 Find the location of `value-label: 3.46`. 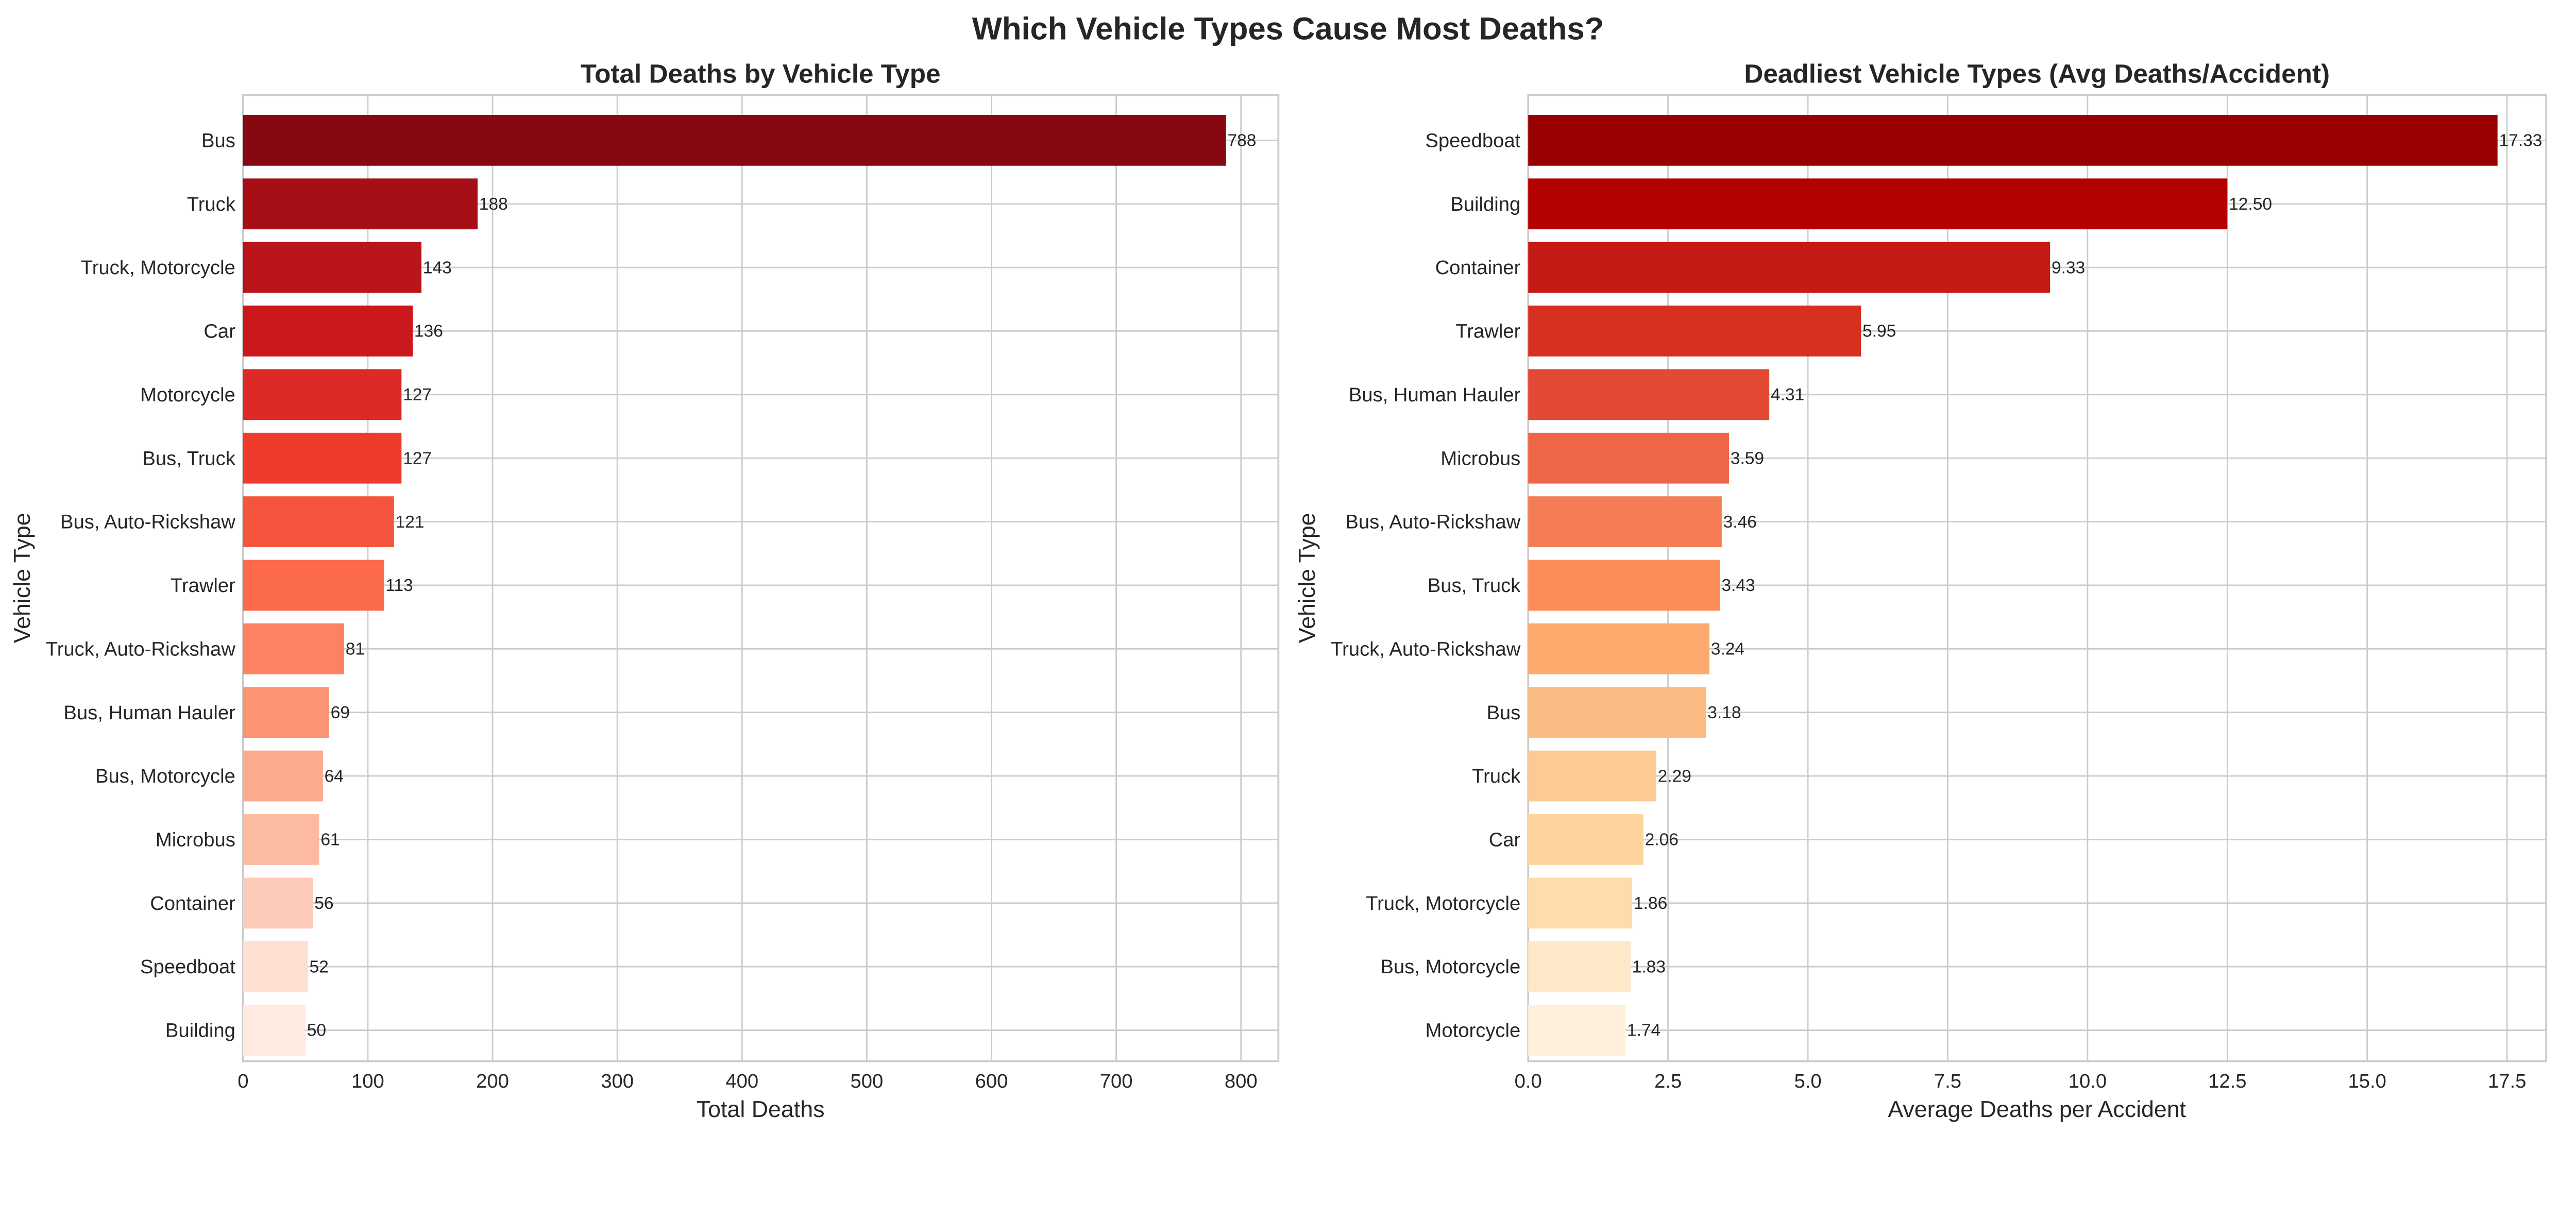

value-label: 3.46 is located at coordinates (1740, 522).